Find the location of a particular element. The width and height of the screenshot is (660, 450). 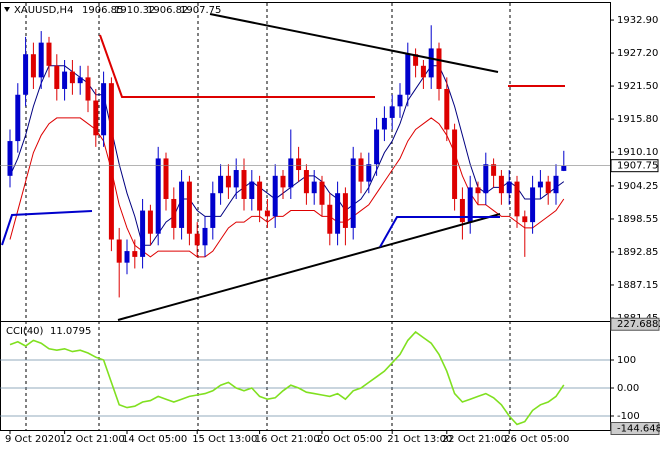

y-tick-label: 1921.50 is located at coordinates (637, 86).